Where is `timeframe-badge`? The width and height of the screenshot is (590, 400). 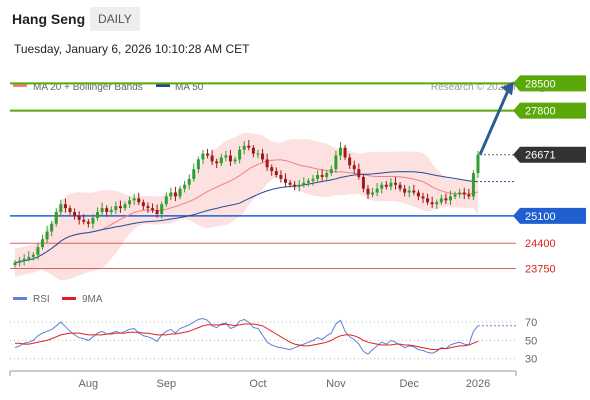
timeframe-badge is located at coordinates (115, 19).